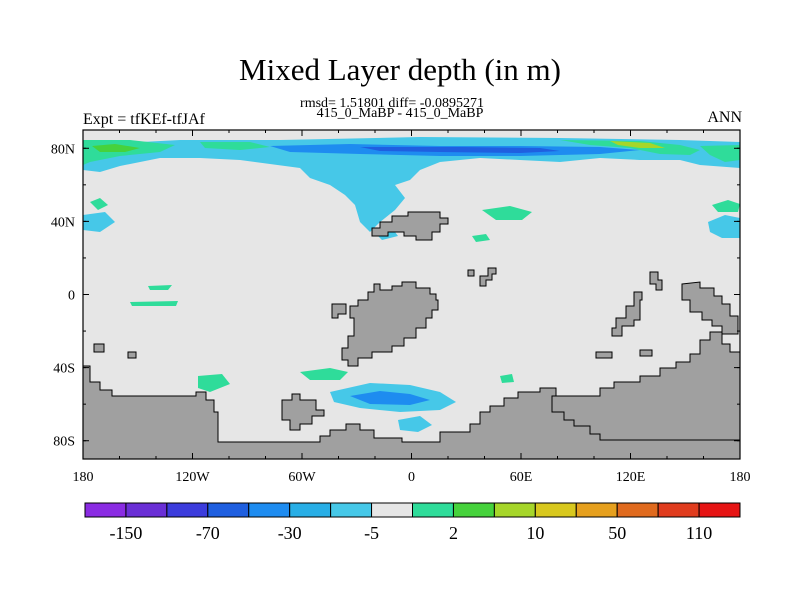 Image resolution: width=800 pixels, height=600 pixels. Describe the element at coordinates (631, 477) in the screenshot. I see `x-tick-label: 120E` at that location.